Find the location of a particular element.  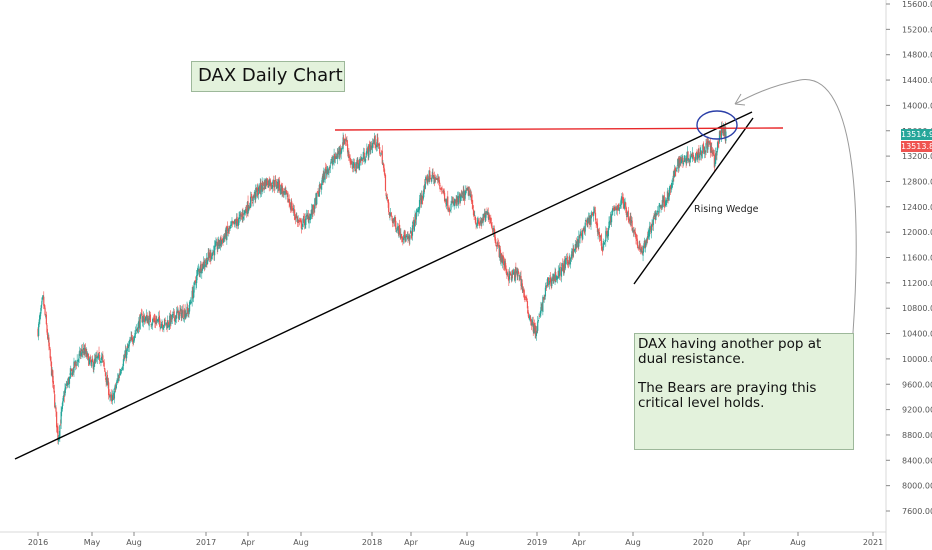

y-tick-label: 8000.00 is located at coordinates (917, 486).